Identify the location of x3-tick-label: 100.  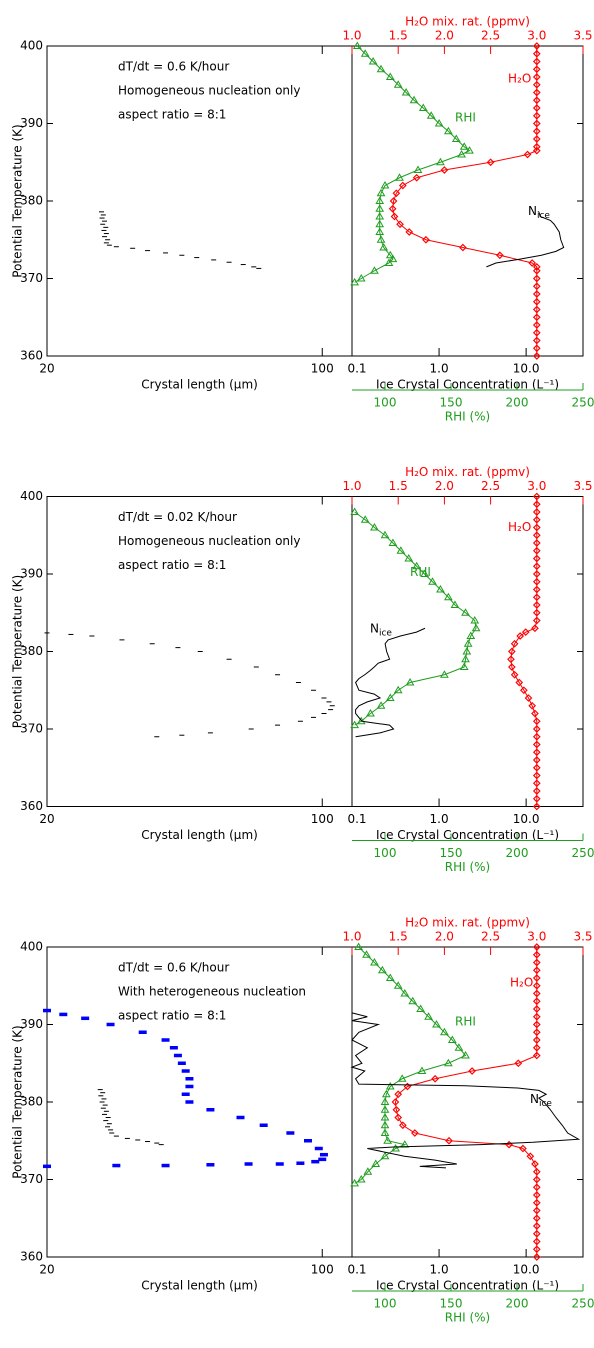
(385, 403).